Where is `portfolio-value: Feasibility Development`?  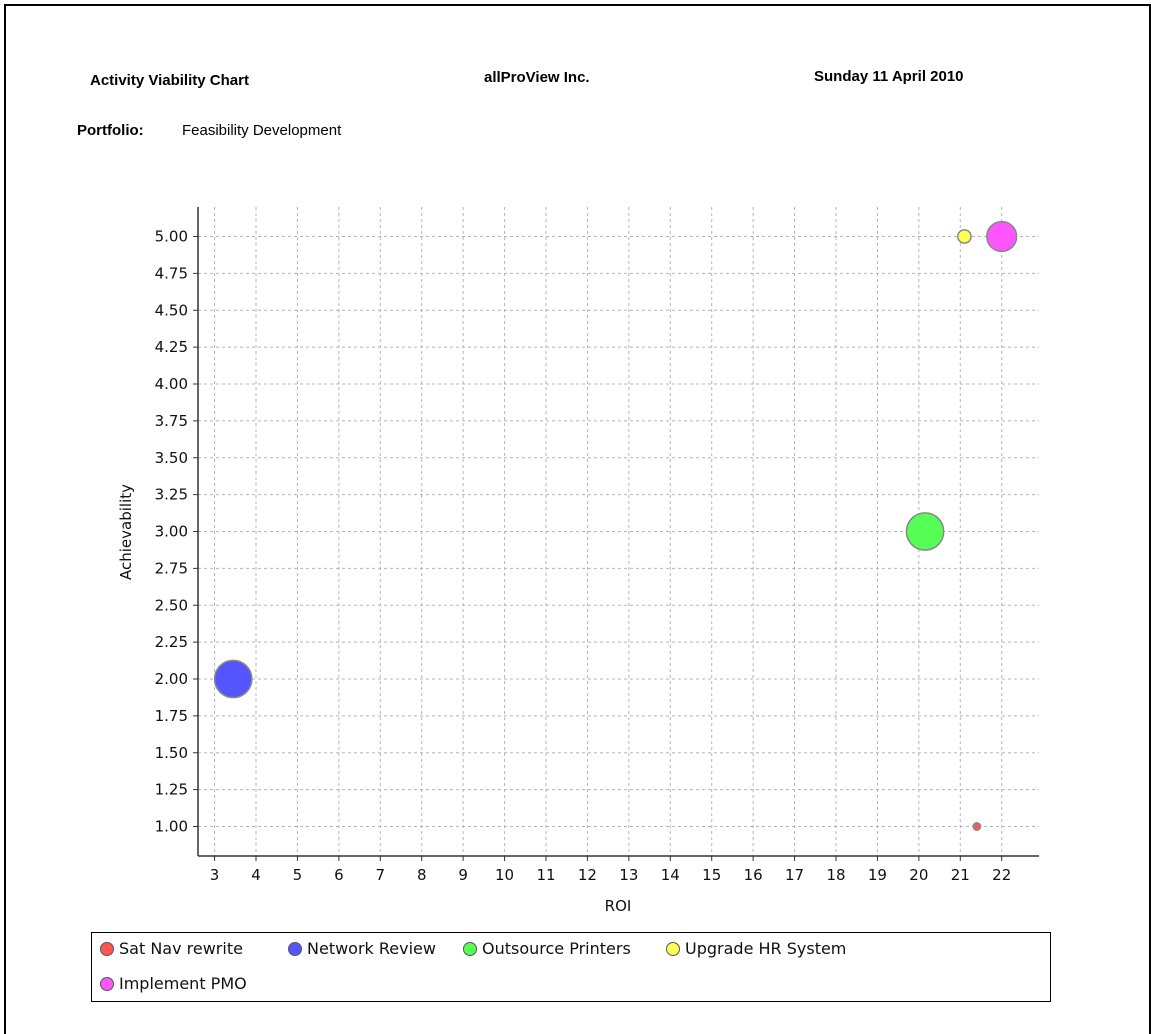
portfolio-value: Feasibility Development is located at coordinates (262, 130).